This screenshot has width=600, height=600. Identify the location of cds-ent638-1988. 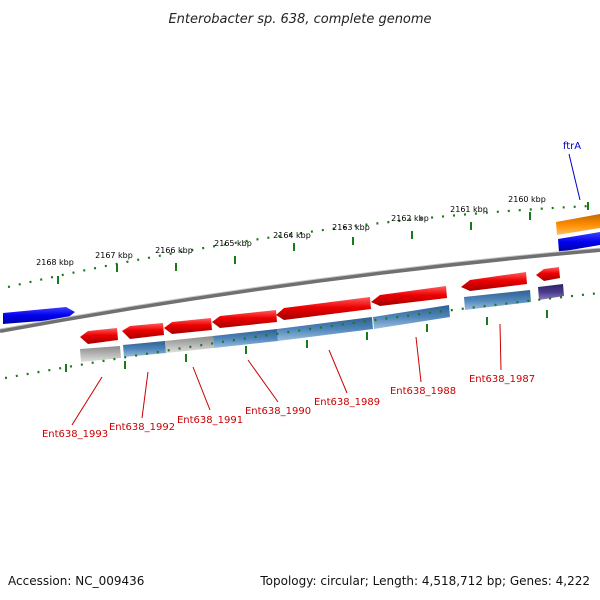
(409, 296).